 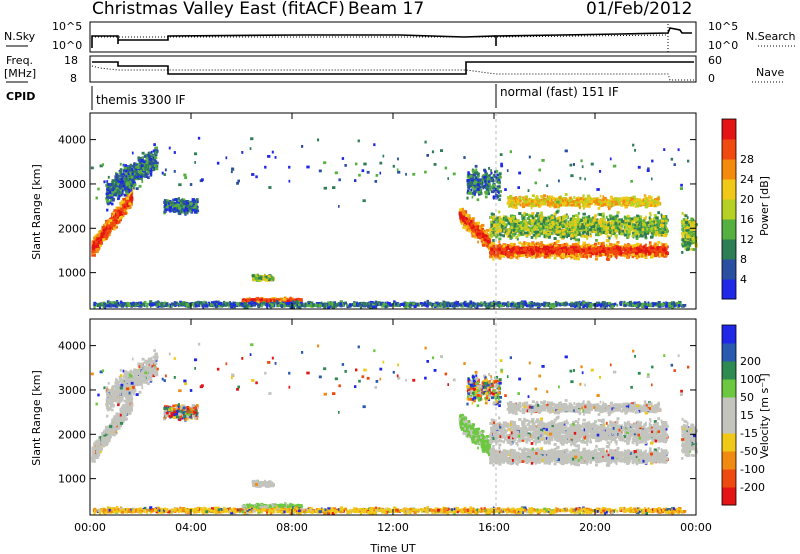 What do you see at coordinates (391, 37) in the screenshot?
I see `nsky-trace` at bounding box center [391, 37].